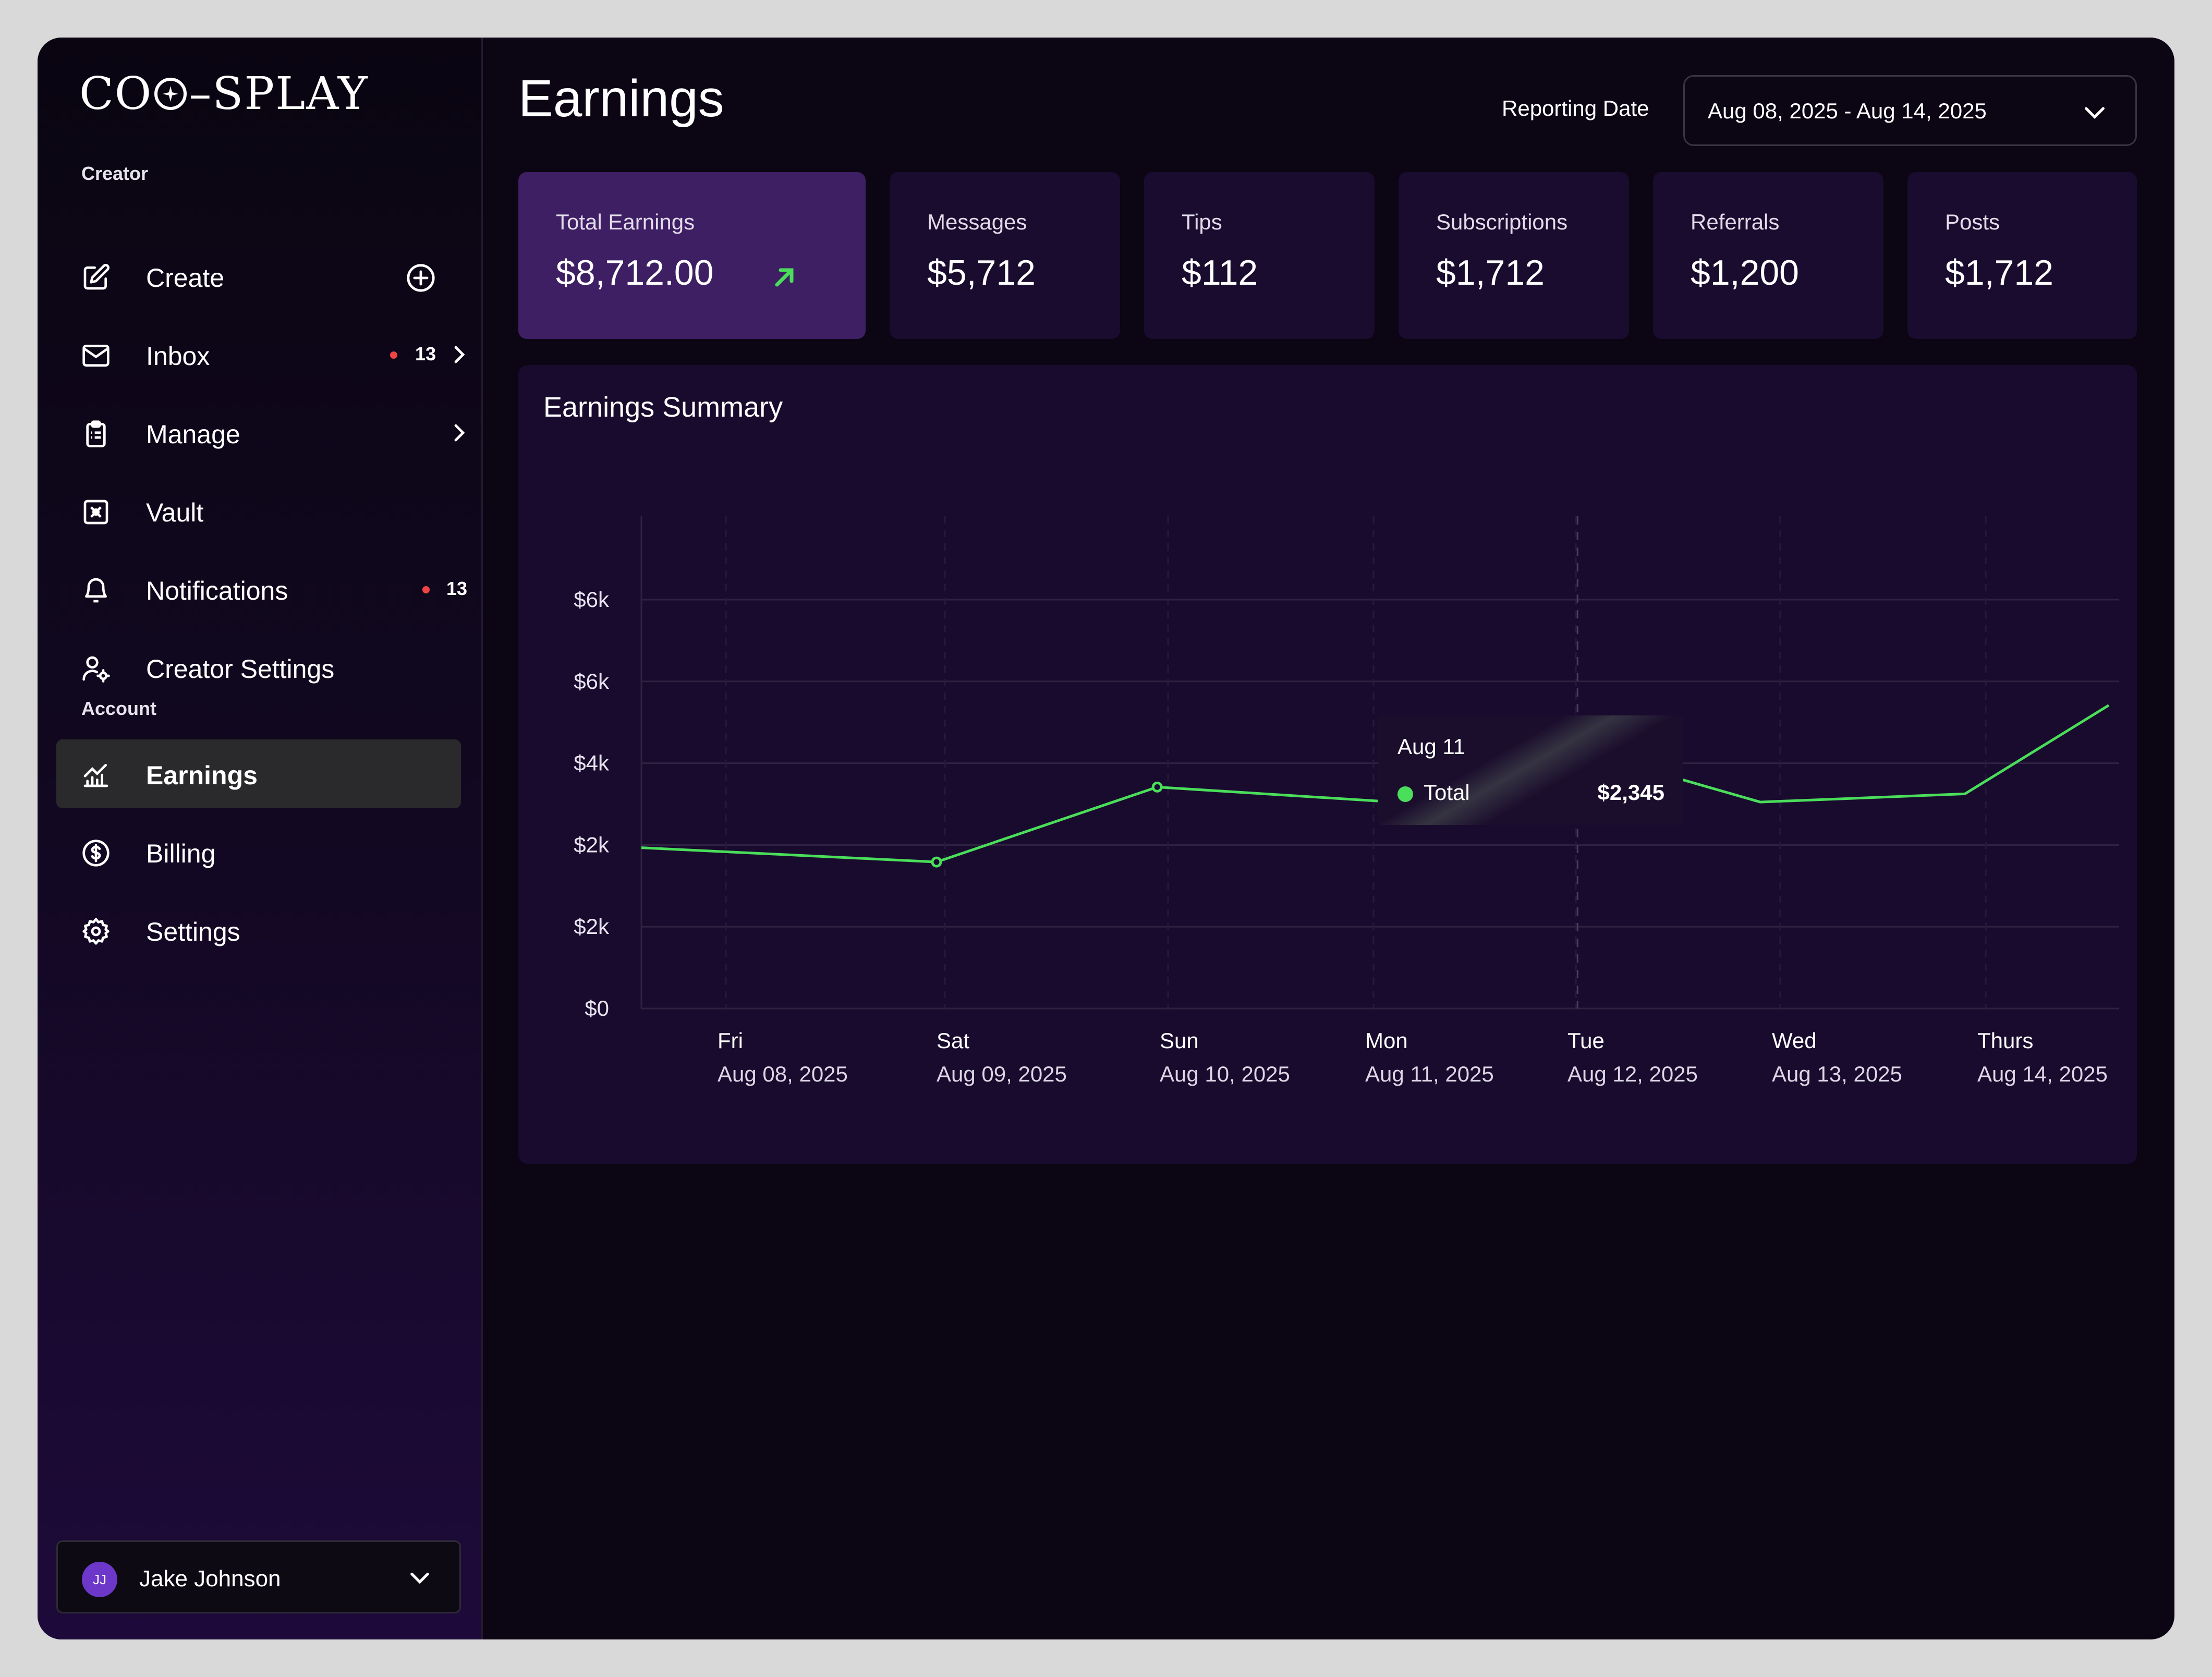  Describe the element at coordinates (99, 1579) in the screenshot. I see `avatar: JJ` at that location.